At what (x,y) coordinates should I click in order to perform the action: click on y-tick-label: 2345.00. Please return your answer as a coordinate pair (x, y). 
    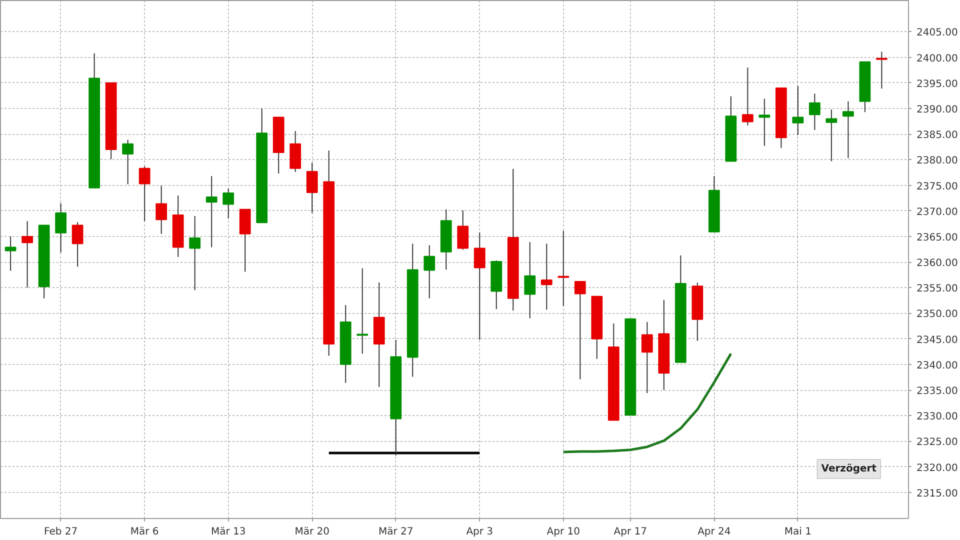
    Looking at the image, I should click on (937, 340).